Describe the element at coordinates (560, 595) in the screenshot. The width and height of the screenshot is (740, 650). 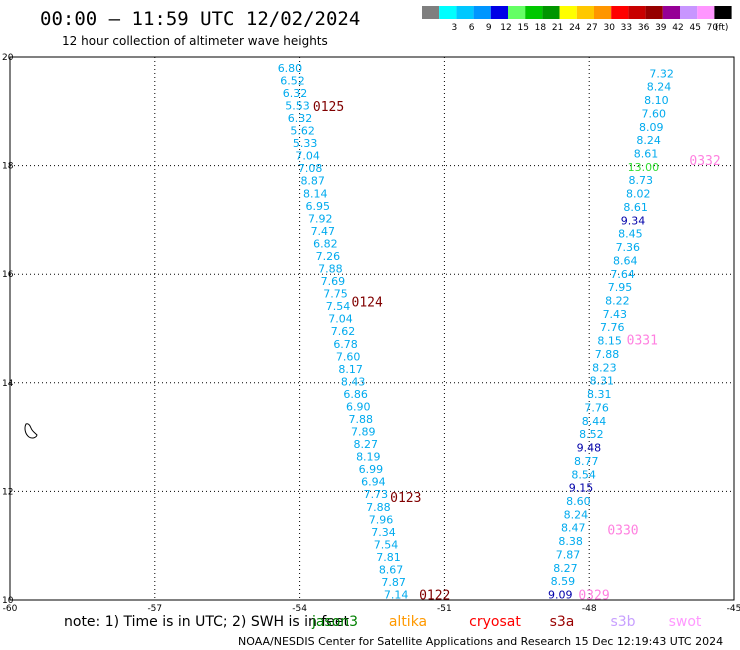
I see `wave-height-value: 9.09` at that location.